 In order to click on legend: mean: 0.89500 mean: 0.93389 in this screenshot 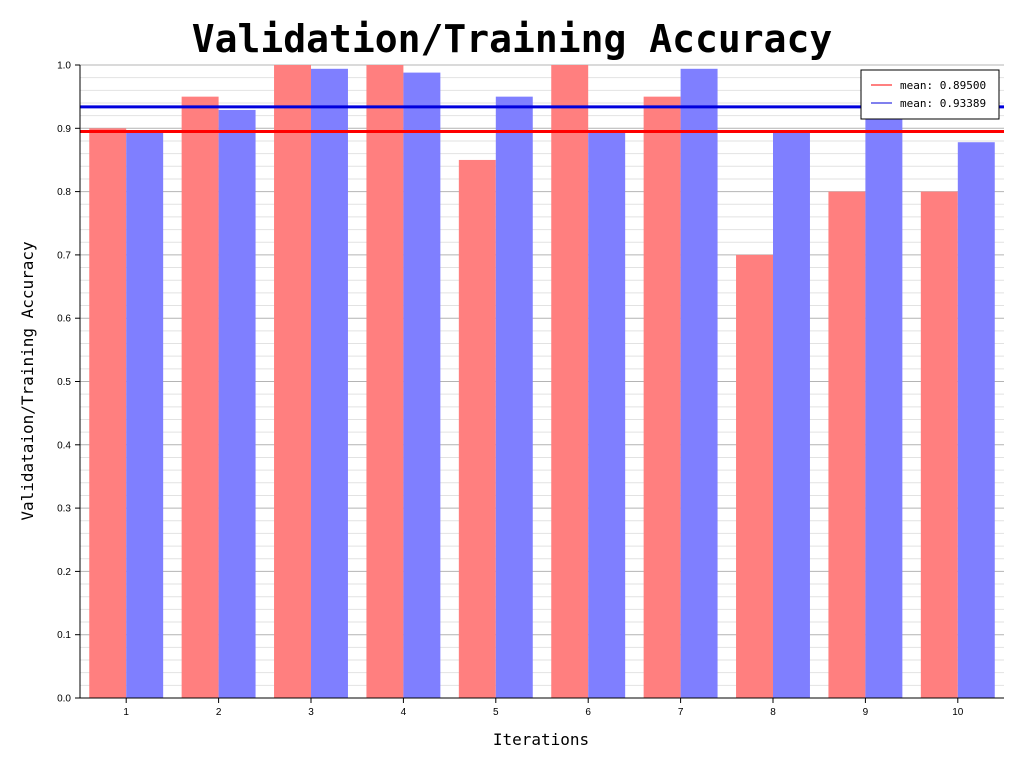, I will do `click(930, 94)`.